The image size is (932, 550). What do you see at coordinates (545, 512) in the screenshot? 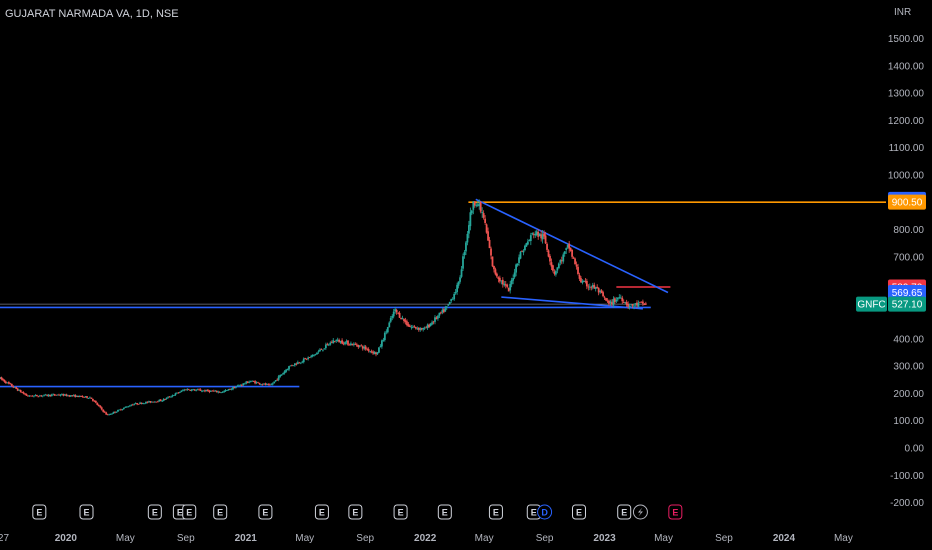
I see `event-dividend-icon: D` at bounding box center [545, 512].